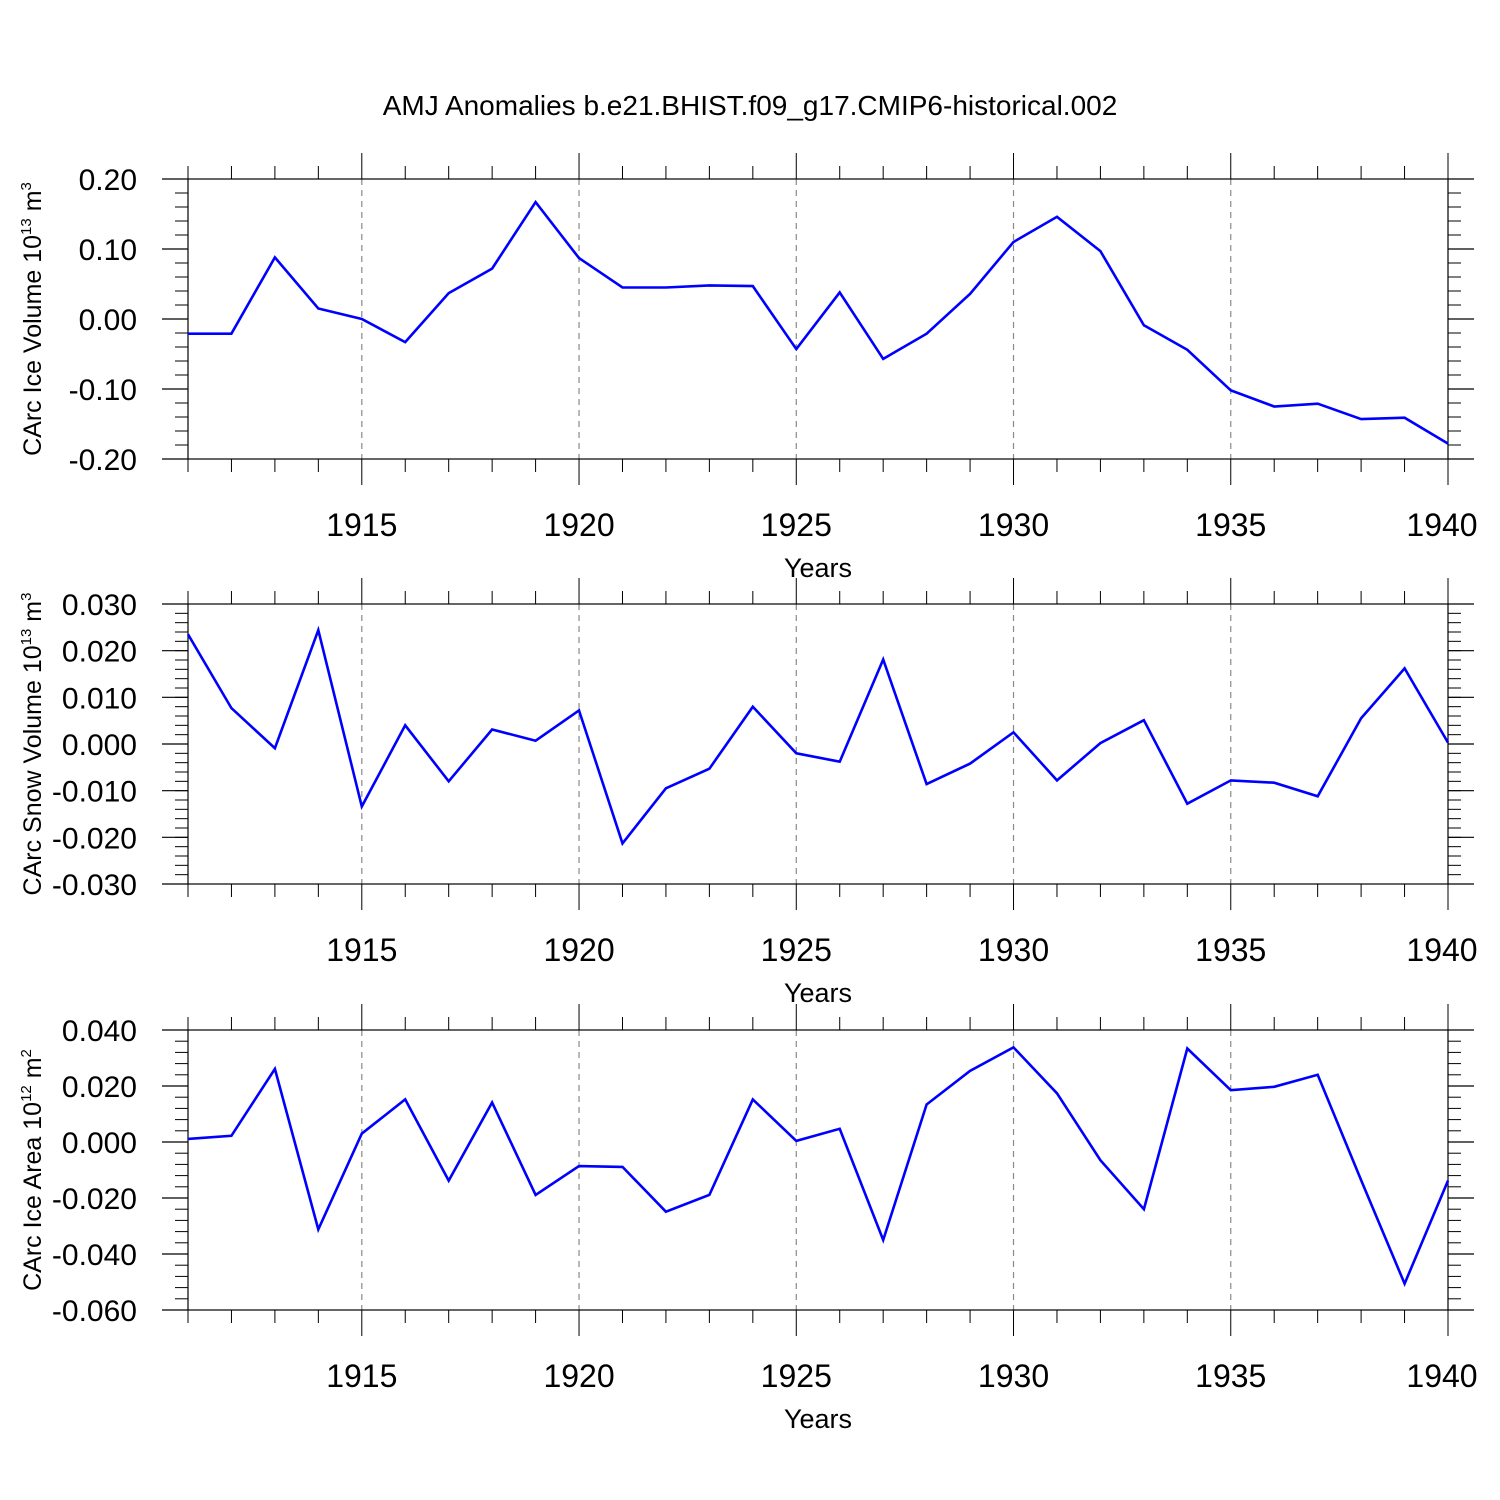 The width and height of the screenshot is (1500, 1500). I want to click on y-axis-label: CArc Ice Volume 1013 m3, so click(32, 319).